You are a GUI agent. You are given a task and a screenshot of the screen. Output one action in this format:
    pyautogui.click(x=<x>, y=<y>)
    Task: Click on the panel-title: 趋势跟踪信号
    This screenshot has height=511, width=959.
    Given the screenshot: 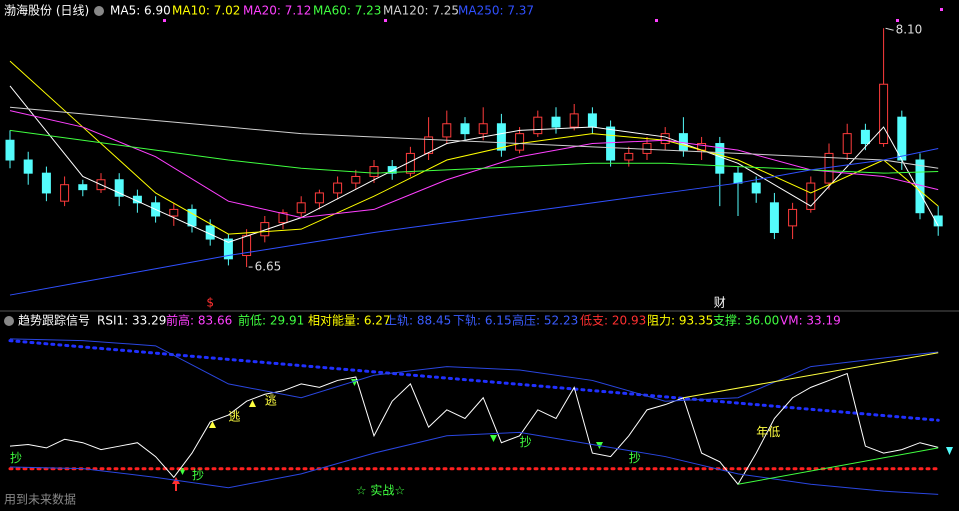 What is the action you would take?
    pyautogui.click(x=54, y=321)
    